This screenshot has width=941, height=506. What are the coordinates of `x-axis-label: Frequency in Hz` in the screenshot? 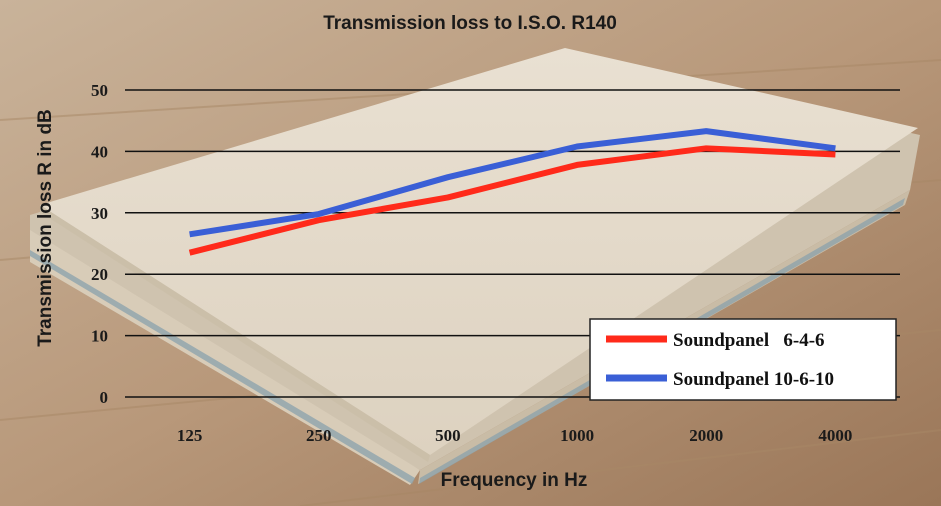 It's located at (514, 480).